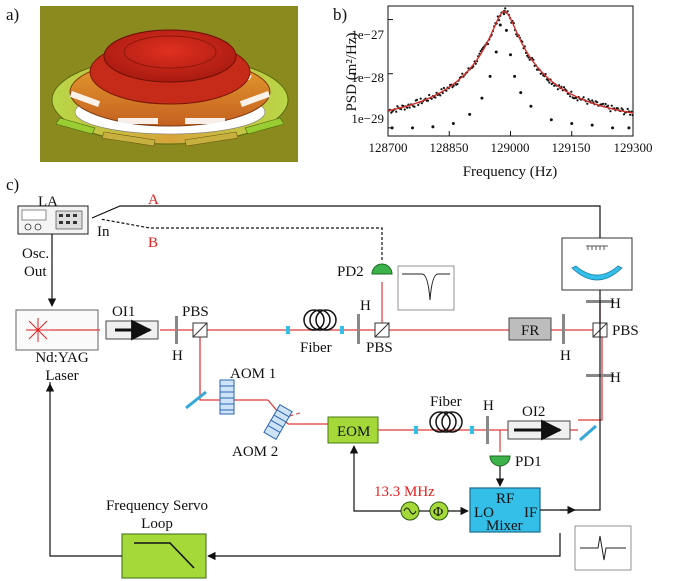  I want to click on x-tick-label-0: 128700, so click(388, 147).